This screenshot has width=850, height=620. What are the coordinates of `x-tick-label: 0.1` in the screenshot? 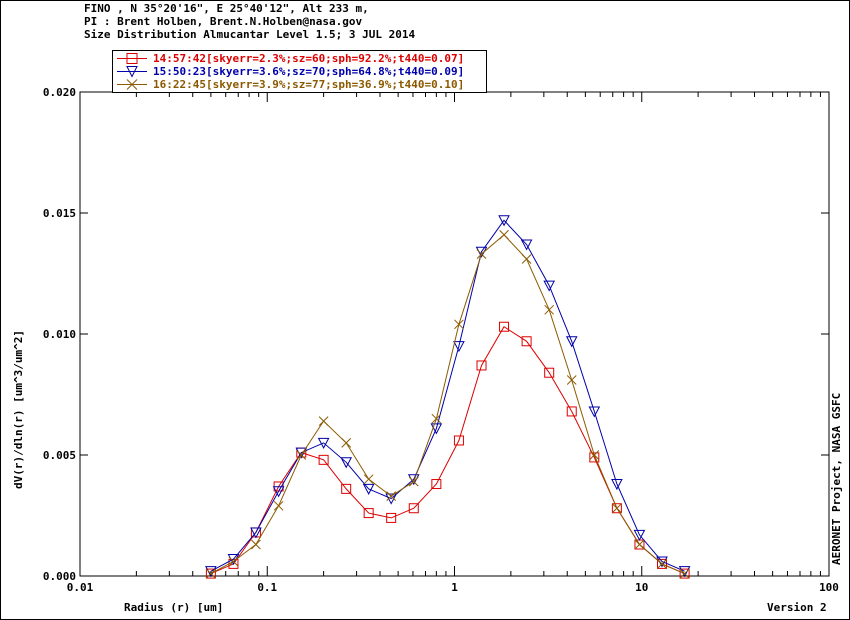 It's located at (267, 587).